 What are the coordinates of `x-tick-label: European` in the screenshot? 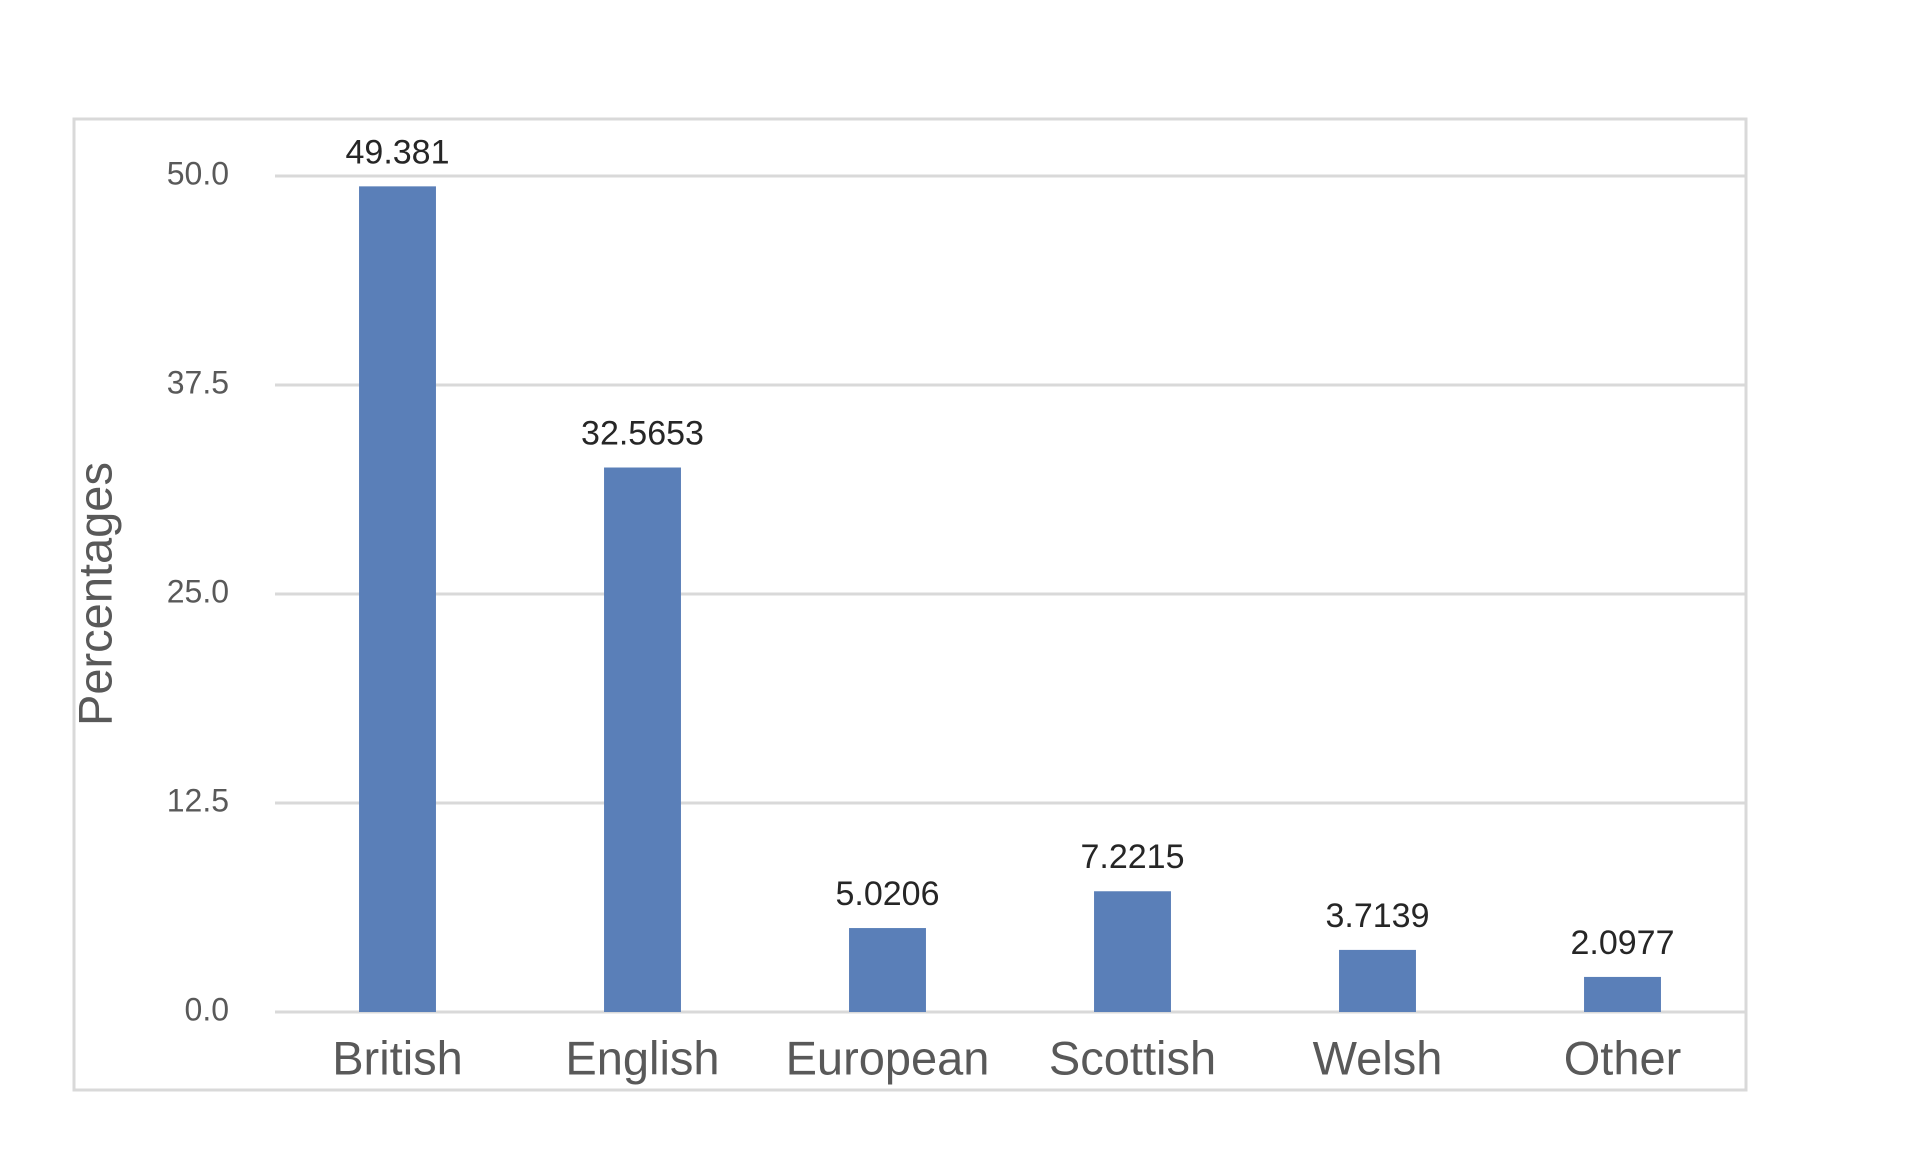 It's located at (888, 1057).